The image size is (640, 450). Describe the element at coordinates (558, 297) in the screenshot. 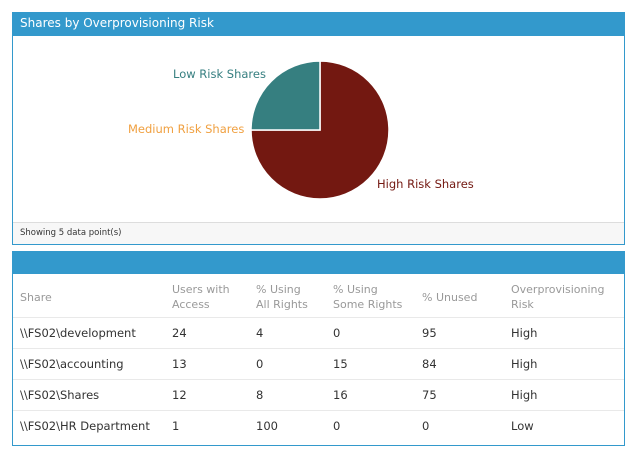

I see `col-header-risk: Overprovisioning Risk` at that location.